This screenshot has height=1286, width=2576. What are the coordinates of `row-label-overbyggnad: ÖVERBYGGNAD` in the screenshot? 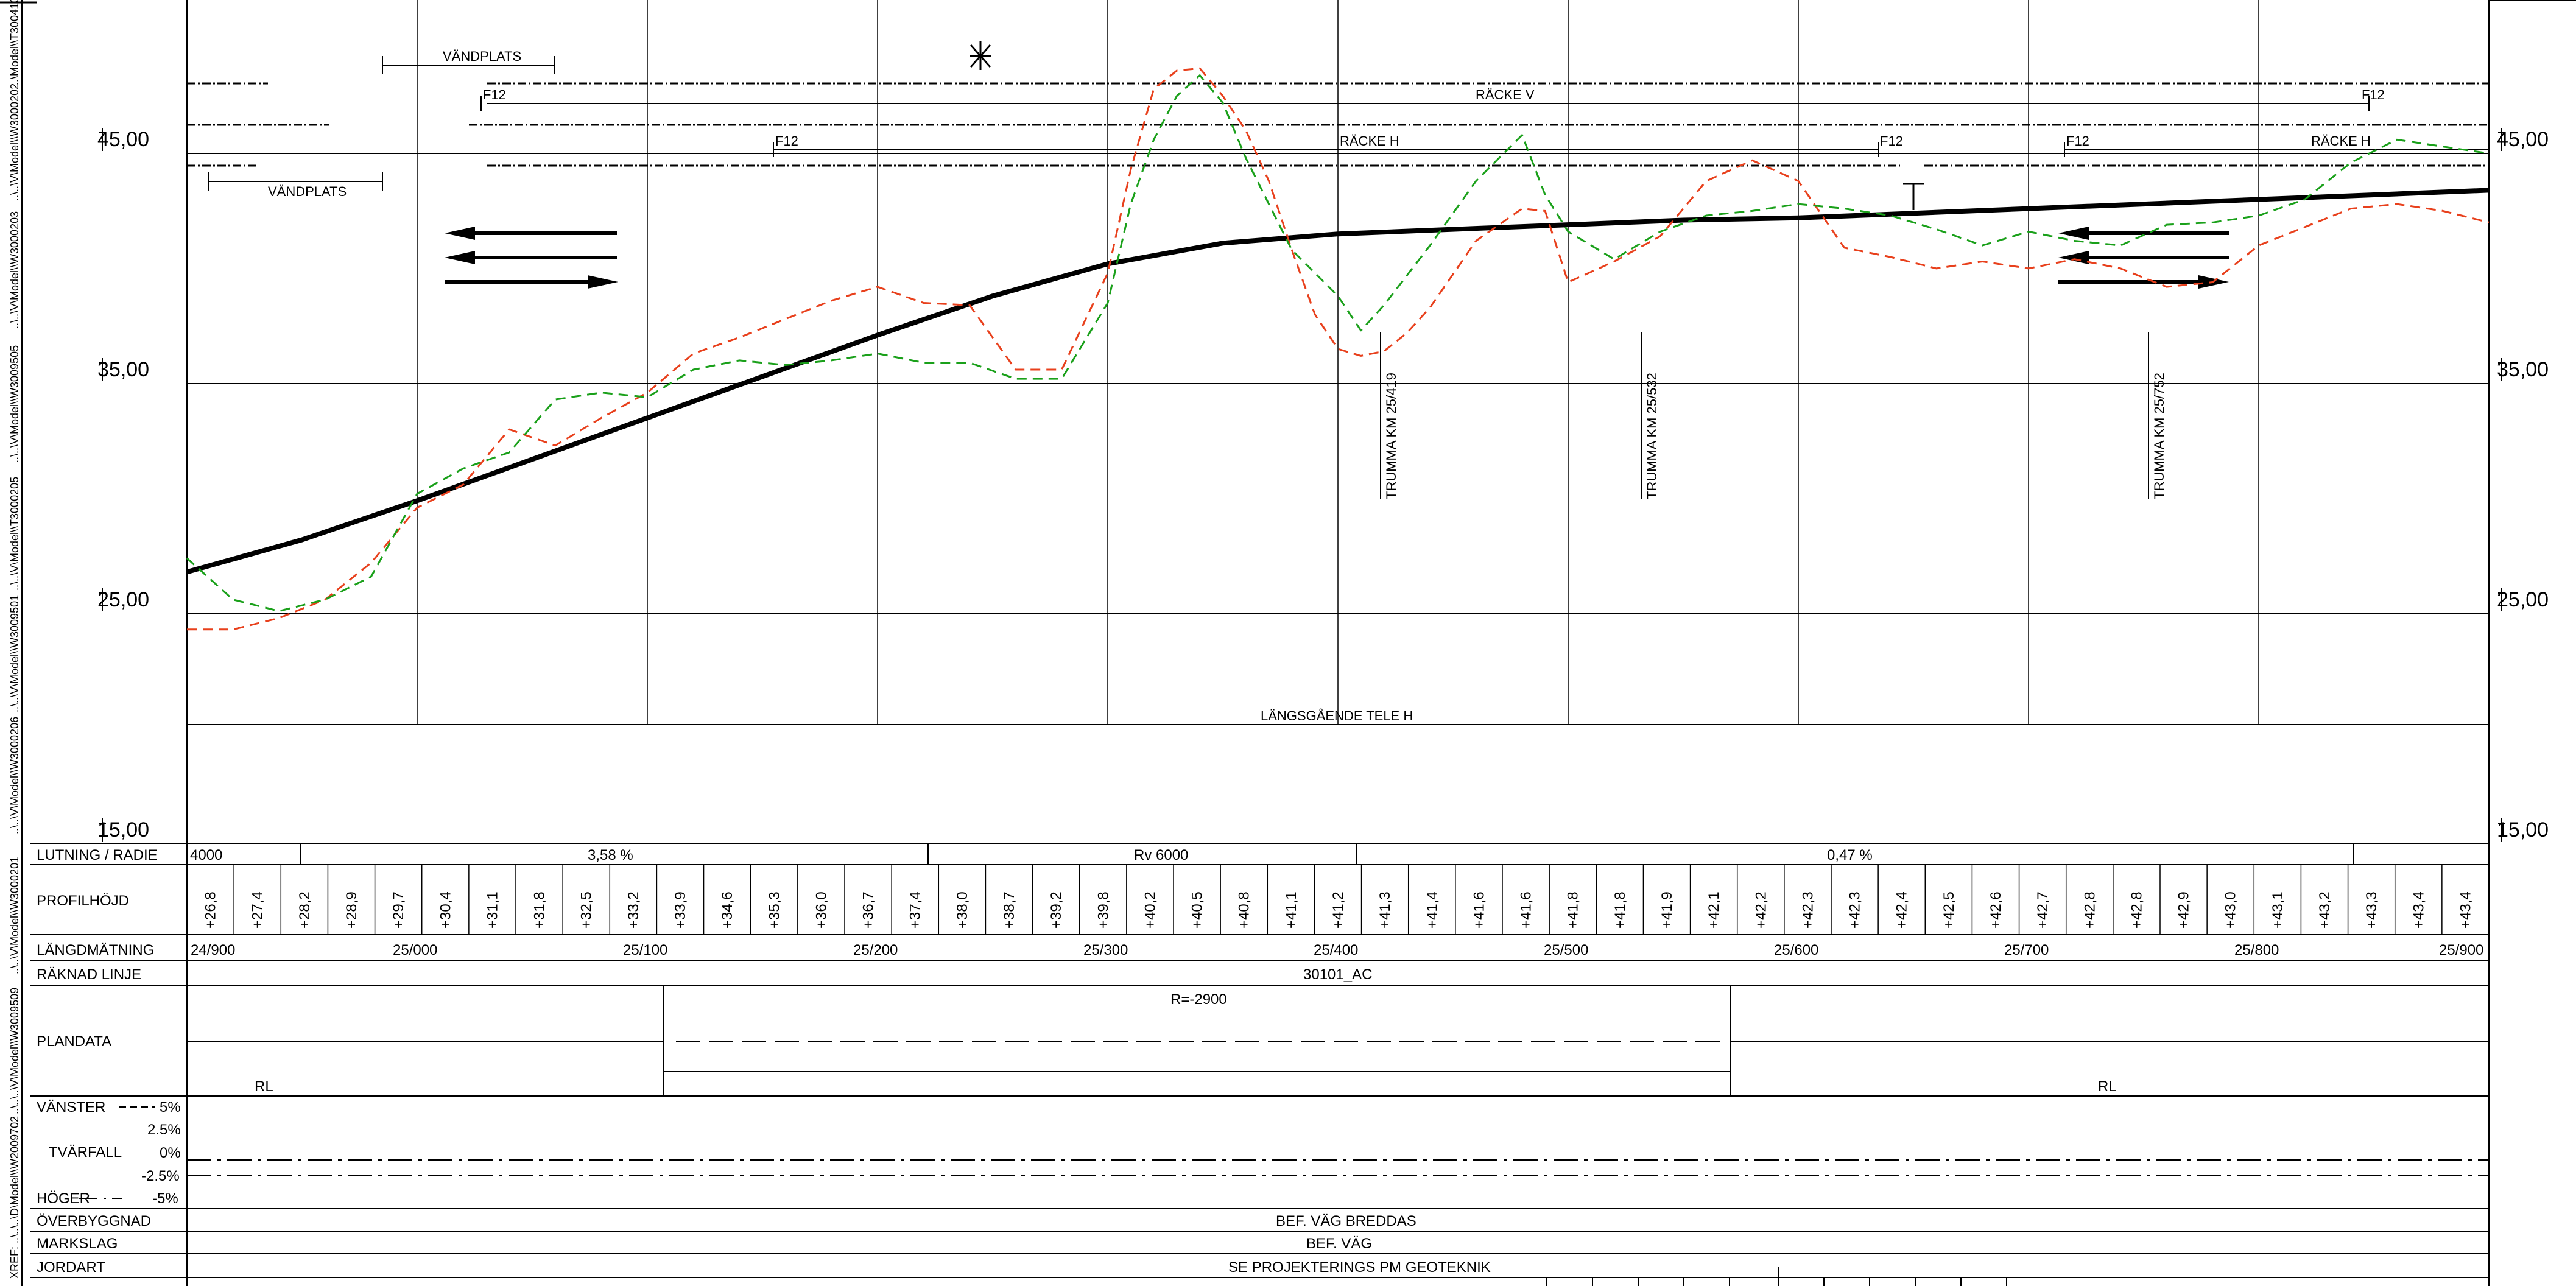 It's located at (94, 1221).